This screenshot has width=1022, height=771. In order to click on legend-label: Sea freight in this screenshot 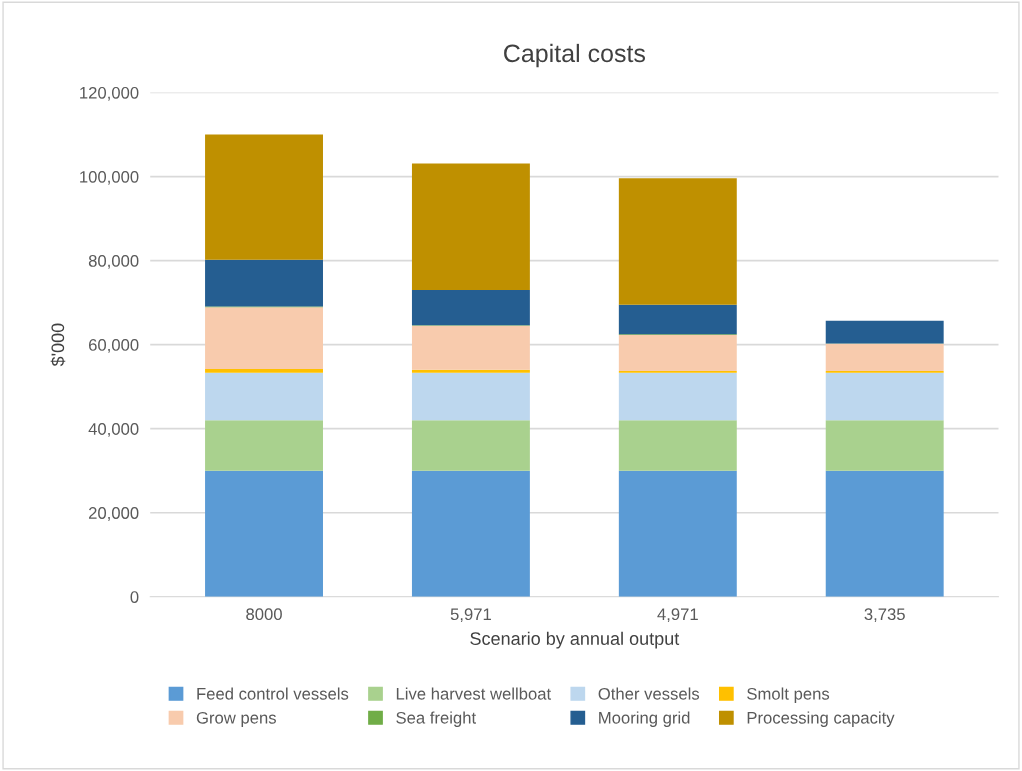, I will do `click(436, 719)`.